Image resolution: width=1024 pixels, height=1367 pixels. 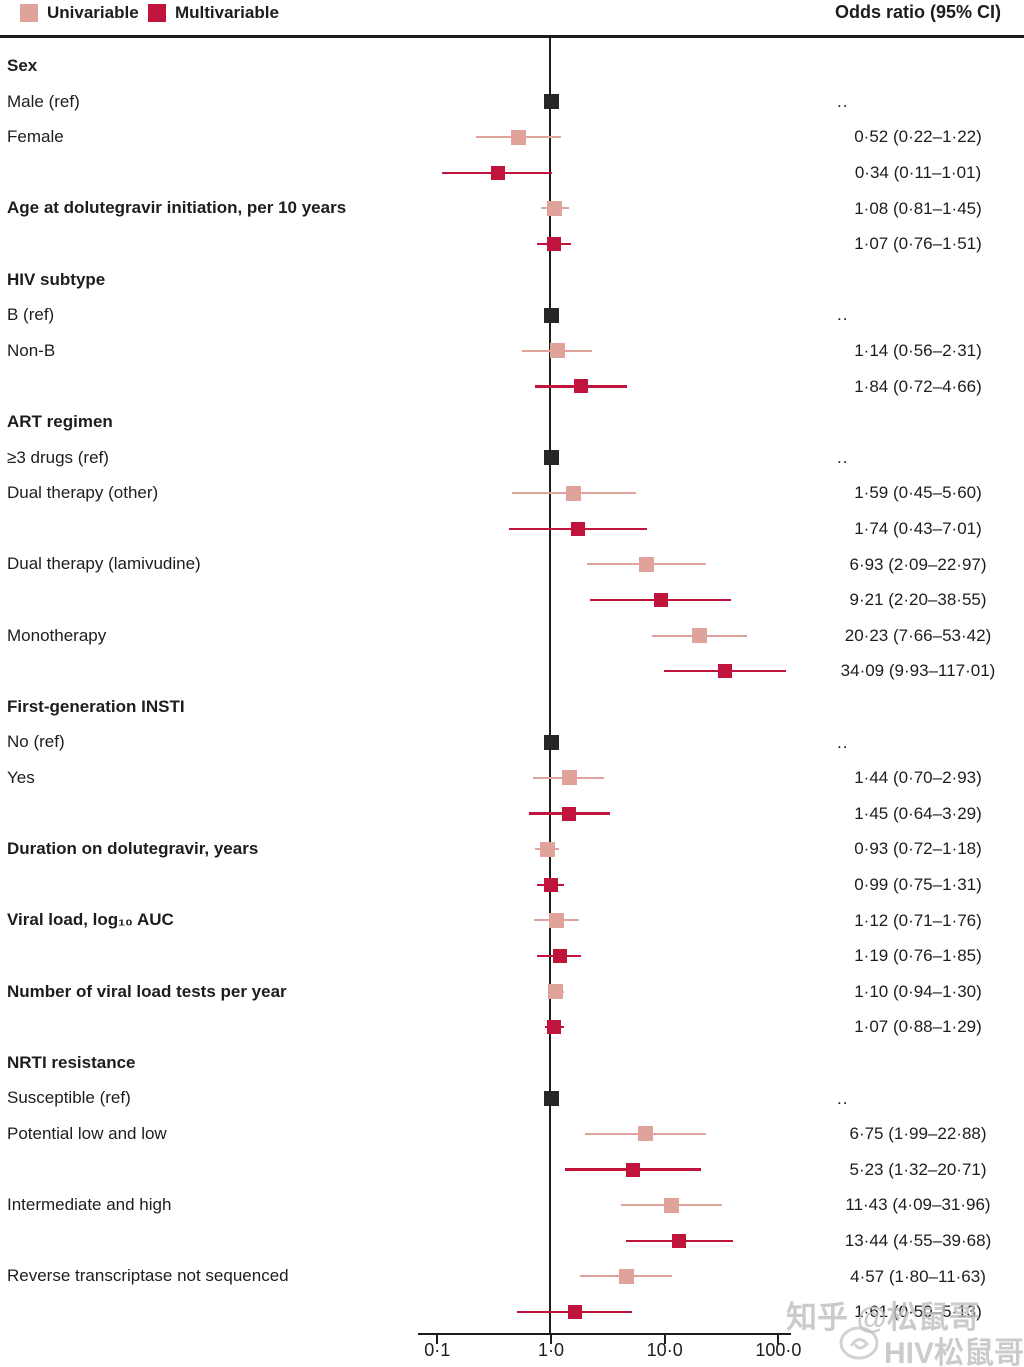 I want to click on row-label: Male (ref), so click(x=43, y=101).